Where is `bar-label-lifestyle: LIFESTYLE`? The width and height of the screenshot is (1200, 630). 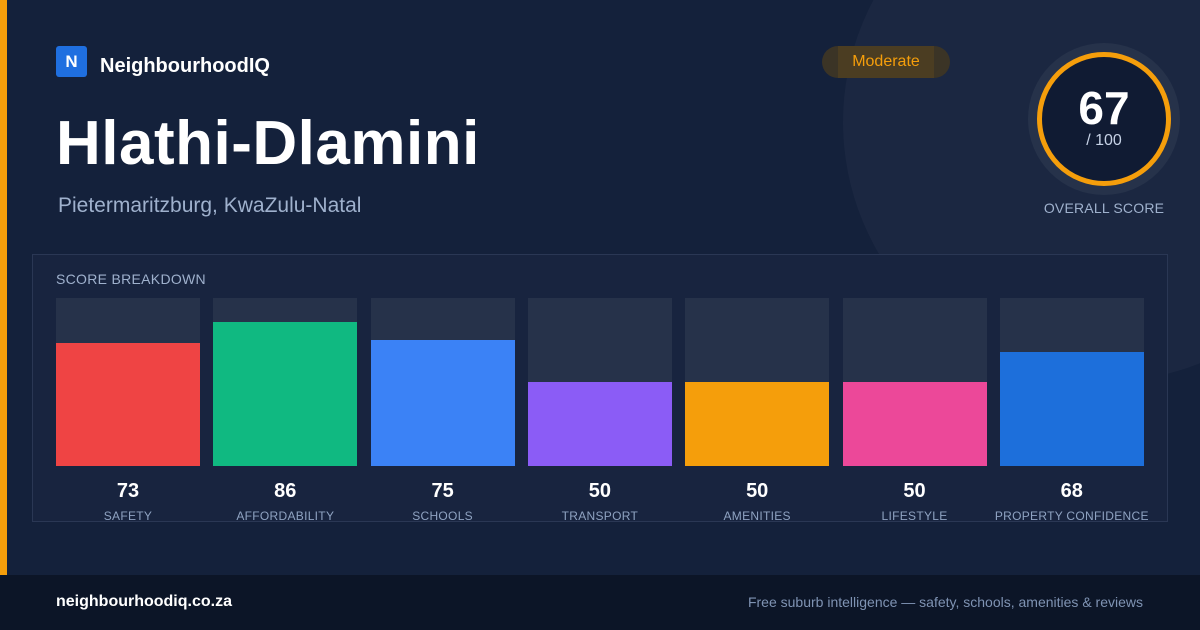 bar-label-lifestyle: LIFESTYLE is located at coordinates (915, 516).